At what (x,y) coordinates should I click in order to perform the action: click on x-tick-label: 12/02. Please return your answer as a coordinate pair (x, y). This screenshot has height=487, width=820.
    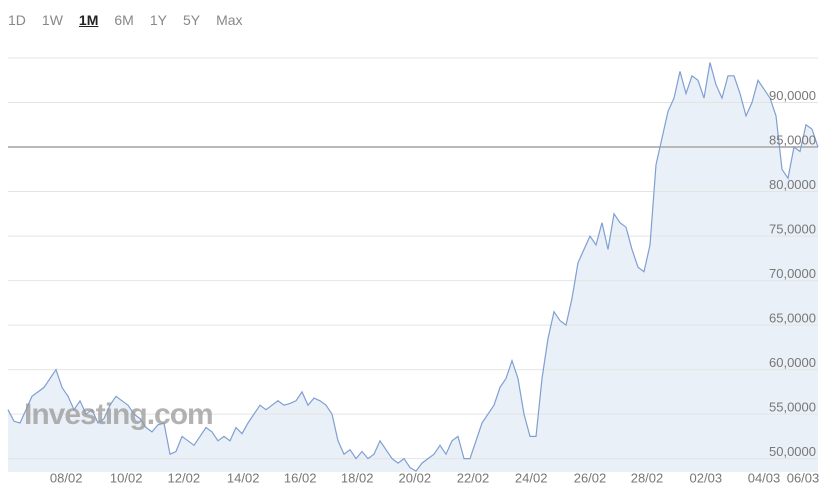
    Looking at the image, I should click on (184, 477).